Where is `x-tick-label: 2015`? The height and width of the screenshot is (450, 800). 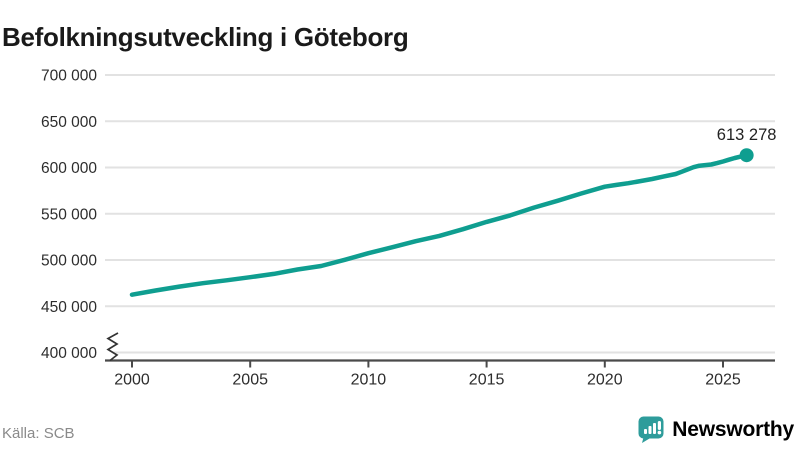
x-tick-label: 2015 is located at coordinates (487, 380).